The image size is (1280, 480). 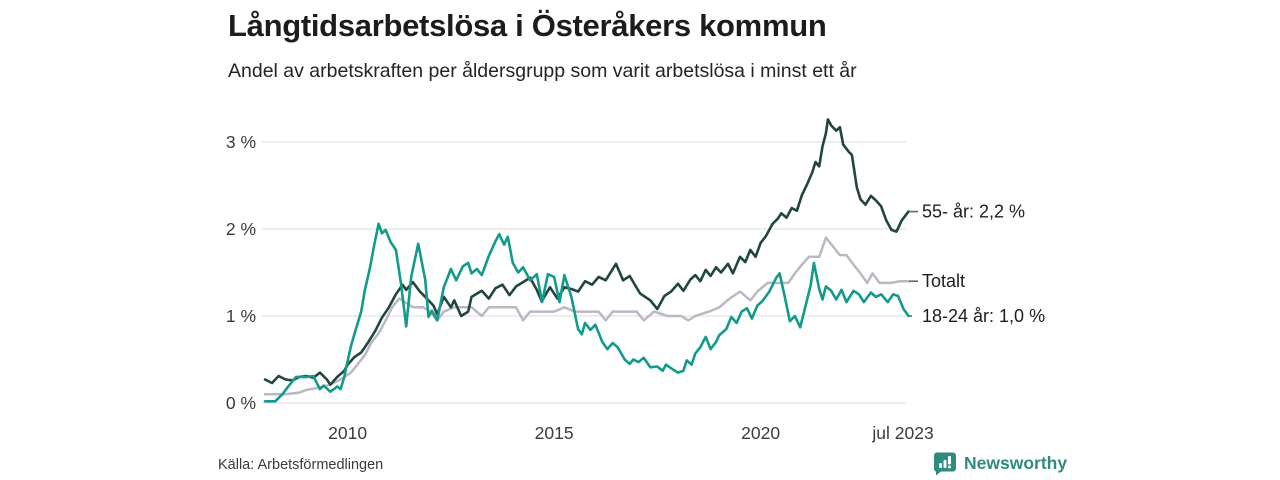 I want to click on x-tick-label-jul-2023: jul 2023, so click(x=902, y=433).